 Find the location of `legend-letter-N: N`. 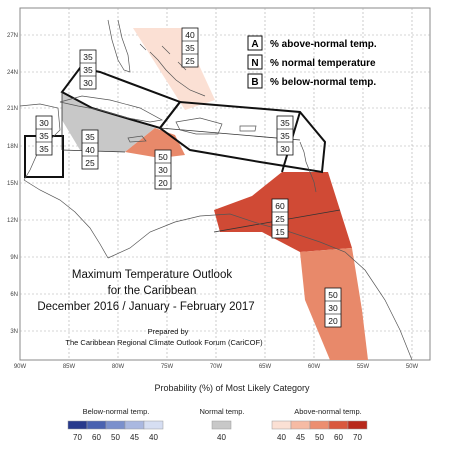

legend-letter-N: N is located at coordinates (254, 63).